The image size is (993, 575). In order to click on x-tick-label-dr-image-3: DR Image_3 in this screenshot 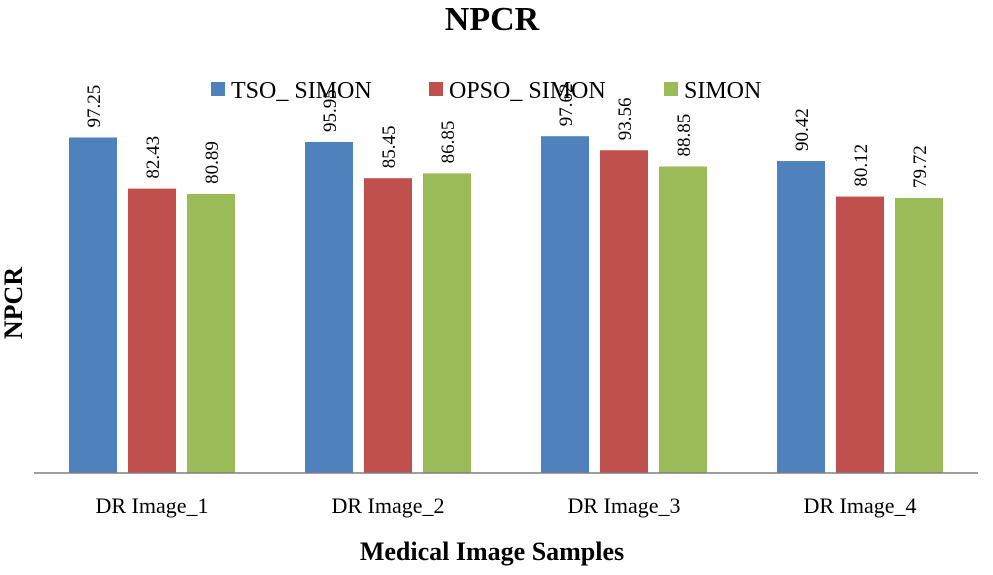, I will do `click(623, 505)`.